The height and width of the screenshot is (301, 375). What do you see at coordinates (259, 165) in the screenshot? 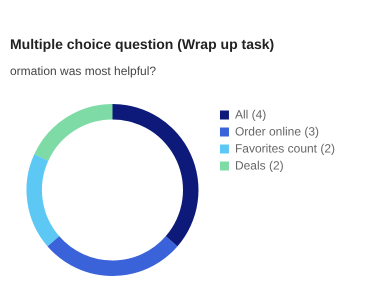
I see `legend-label: Deals (2)` at bounding box center [259, 165].